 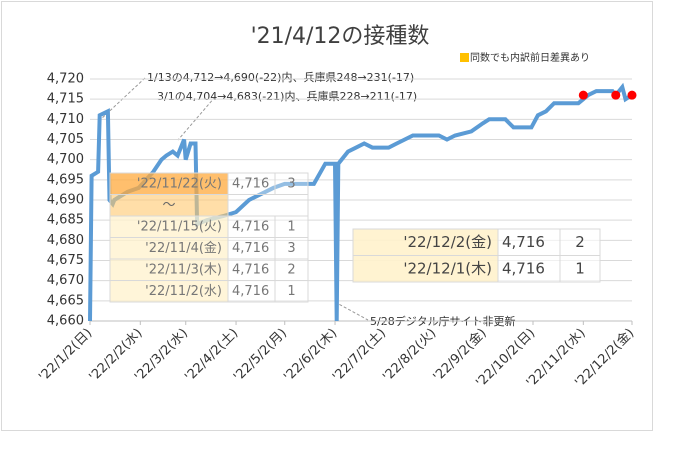 What do you see at coordinates (65, 280) in the screenshot?
I see `y-tick-label: 4,670` at bounding box center [65, 280].